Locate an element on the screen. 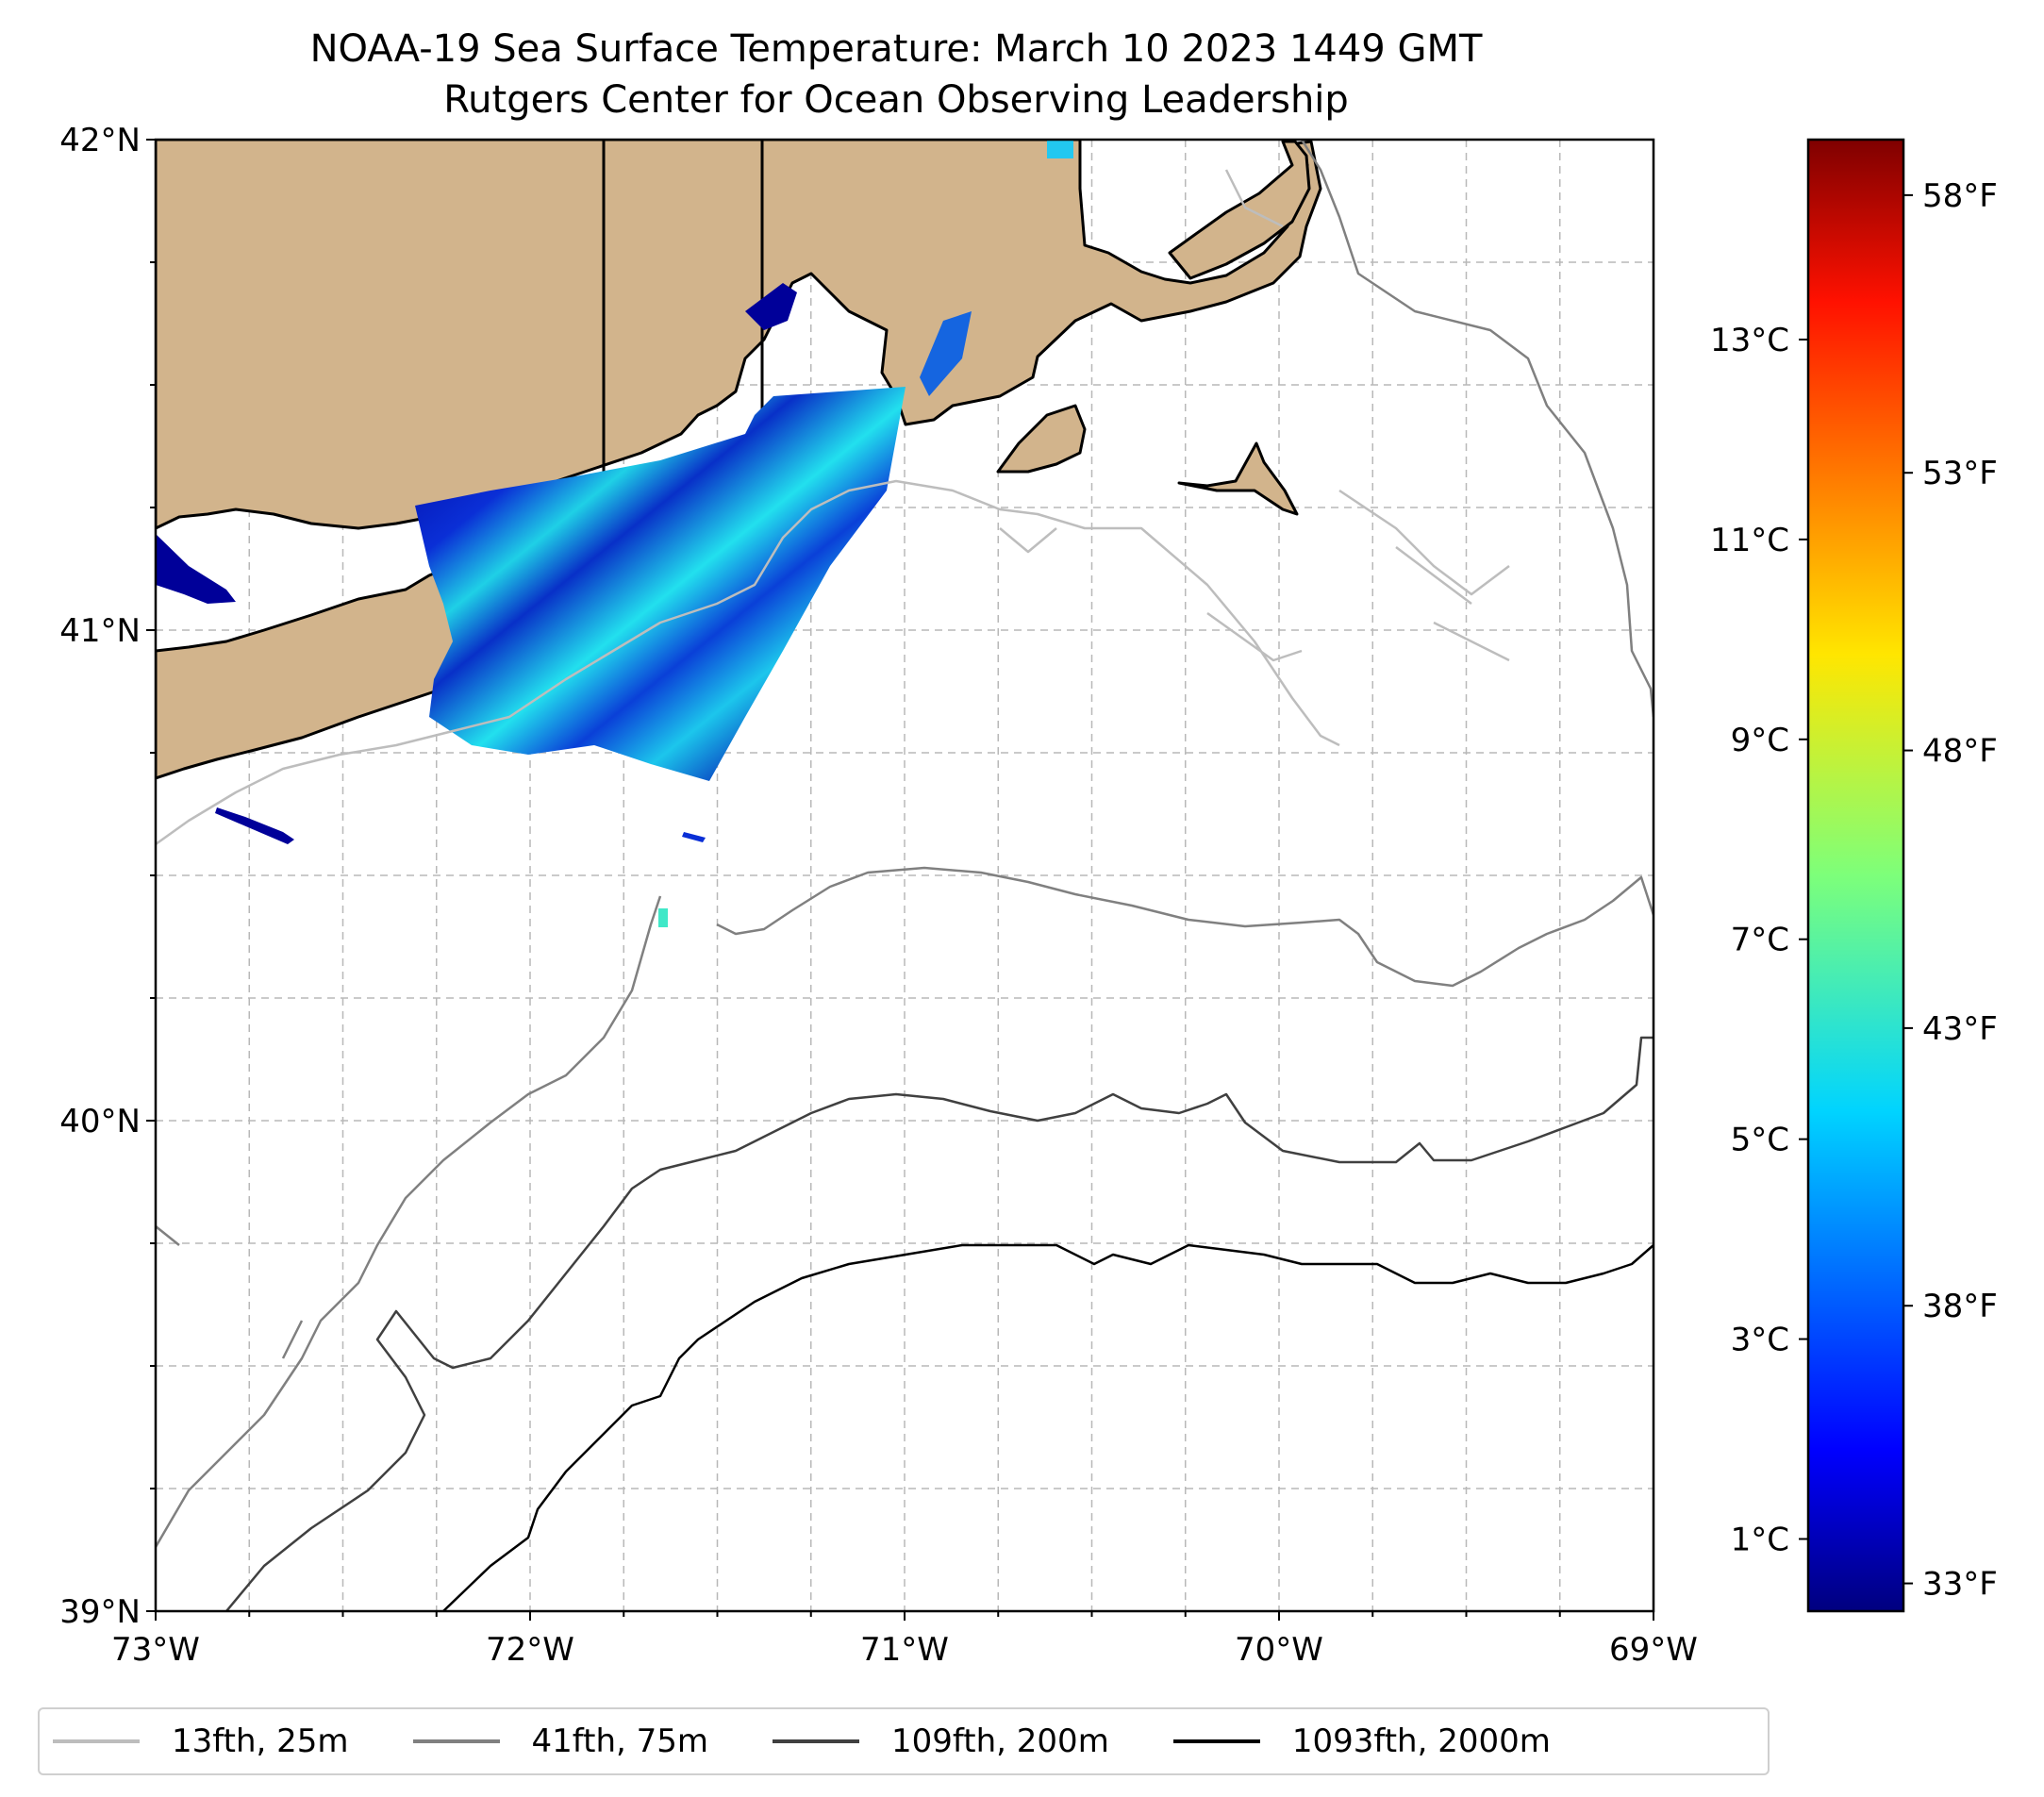  colorbar-fahrenheit-label: 43°F is located at coordinates (1960, 1029).